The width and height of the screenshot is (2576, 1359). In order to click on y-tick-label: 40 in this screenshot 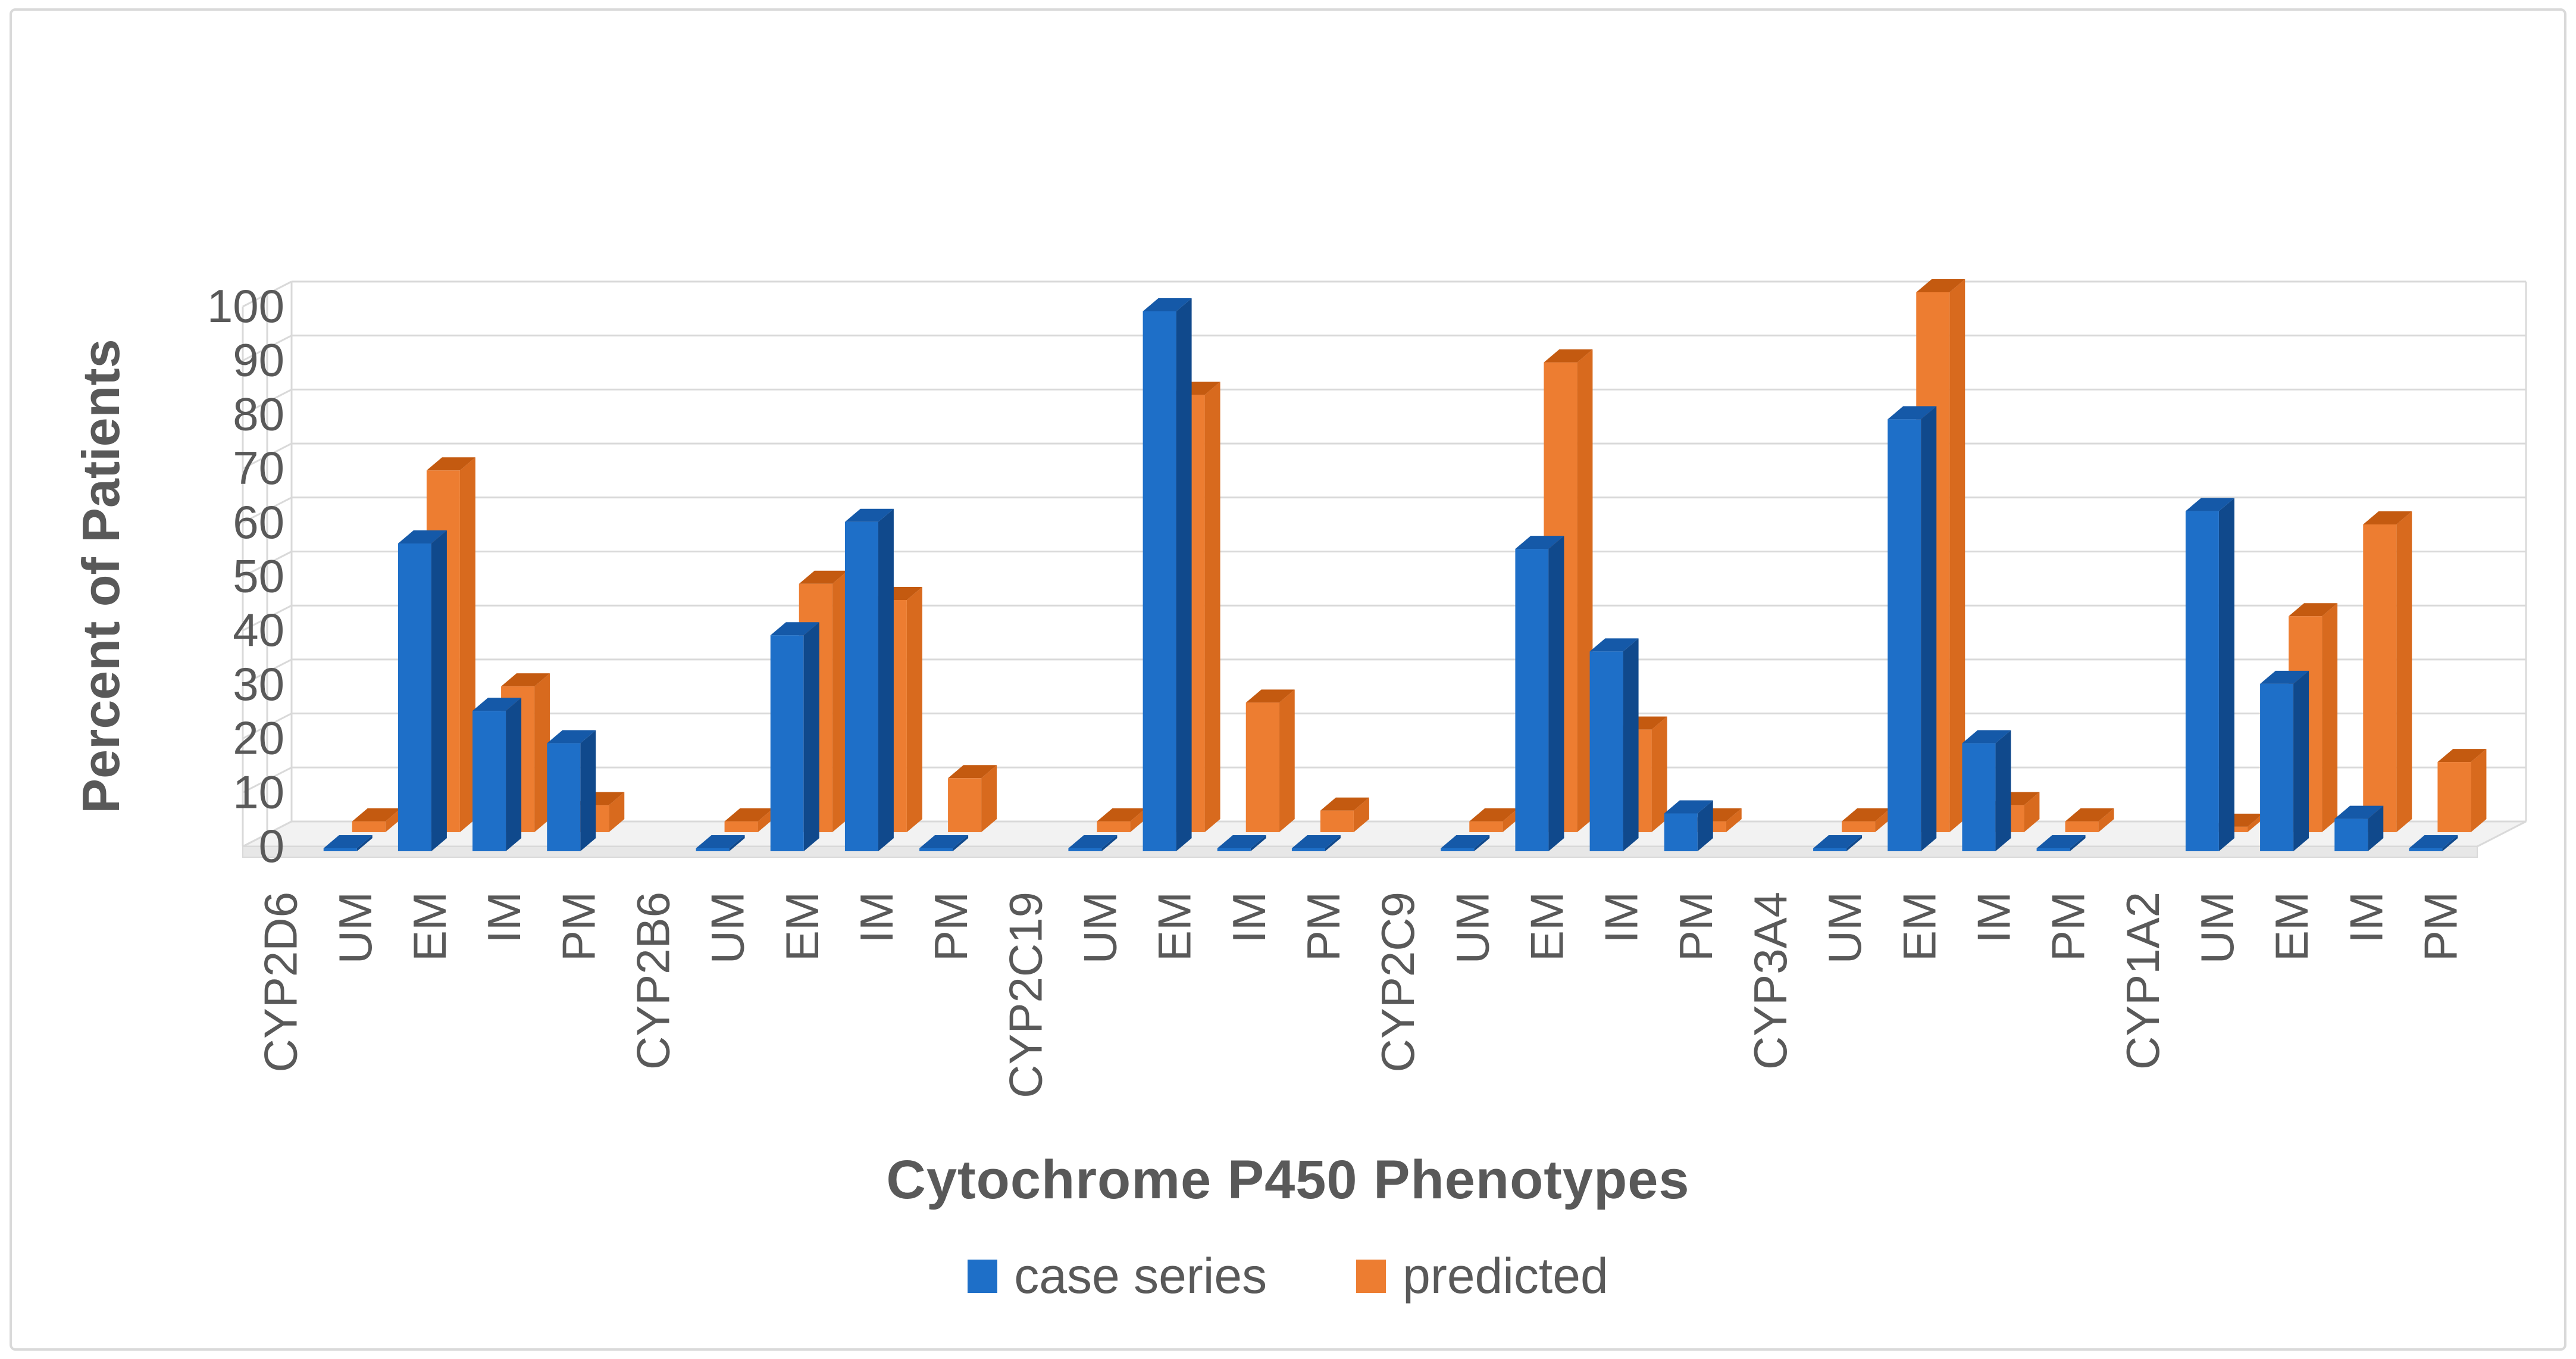, I will do `click(258, 630)`.